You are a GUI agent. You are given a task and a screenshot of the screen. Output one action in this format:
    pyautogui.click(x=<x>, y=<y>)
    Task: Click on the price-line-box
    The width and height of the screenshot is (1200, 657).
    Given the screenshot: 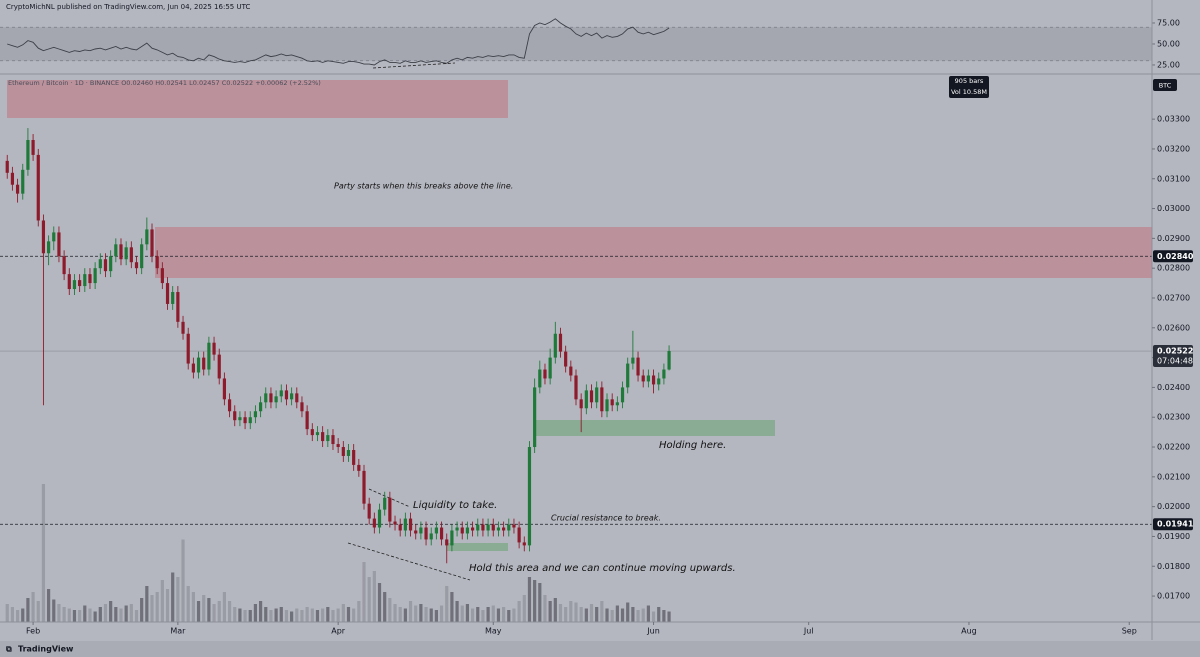 What is the action you would take?
    pyautogui.click(x=1173, y=524)
    